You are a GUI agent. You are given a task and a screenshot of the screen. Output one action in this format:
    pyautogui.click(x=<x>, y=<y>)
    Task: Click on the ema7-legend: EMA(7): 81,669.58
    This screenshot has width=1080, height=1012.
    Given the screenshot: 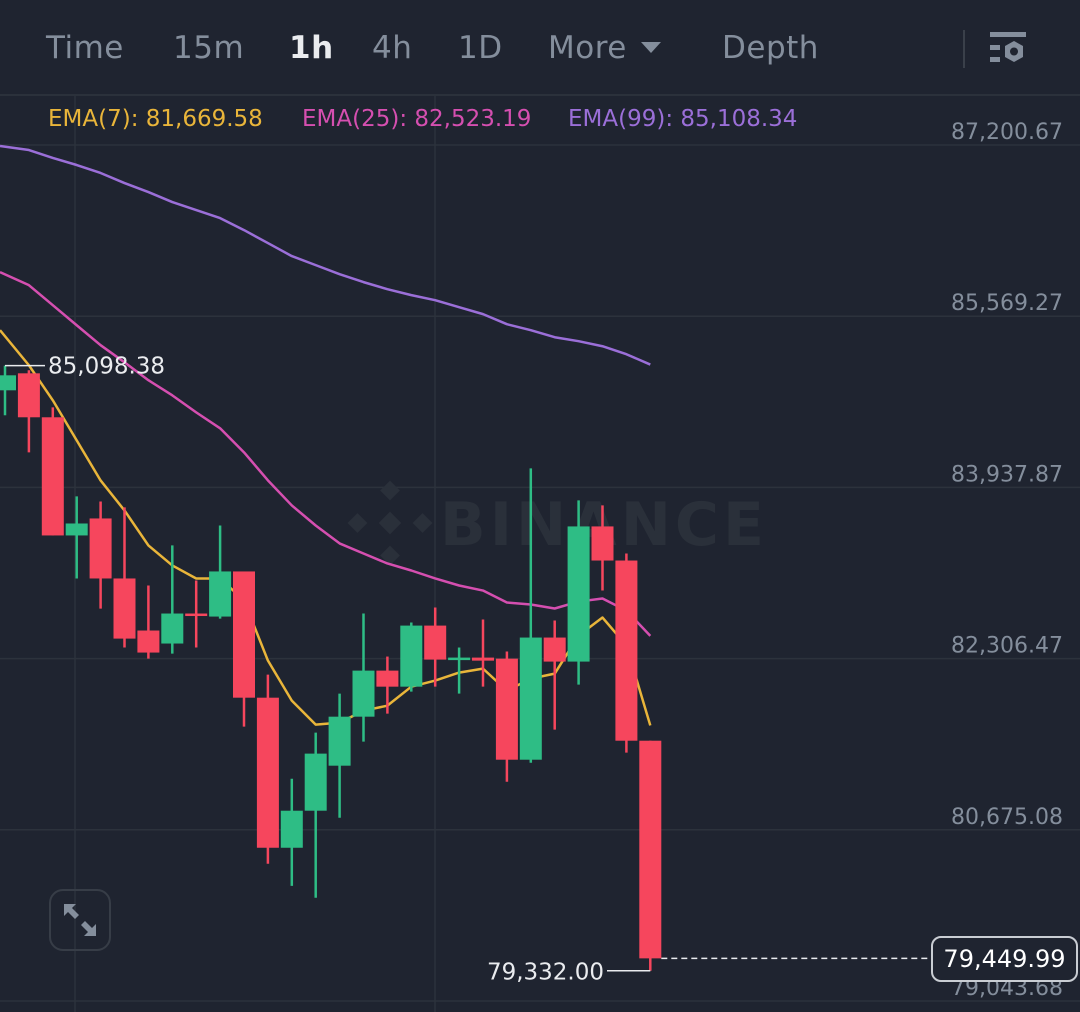 What is the action you would take?
    pyautogui.click(x=155, y=119)
    